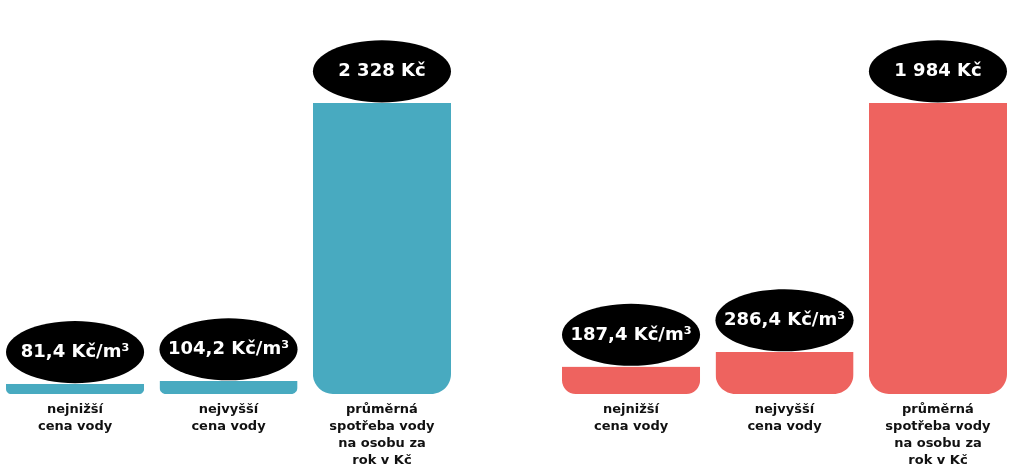 The image size is (1024, 468). What do you see at coordinates (228, 348) in the screenshot?
I see `data-label: 104,2 Kč/m³` at bounding box center [228, 348].